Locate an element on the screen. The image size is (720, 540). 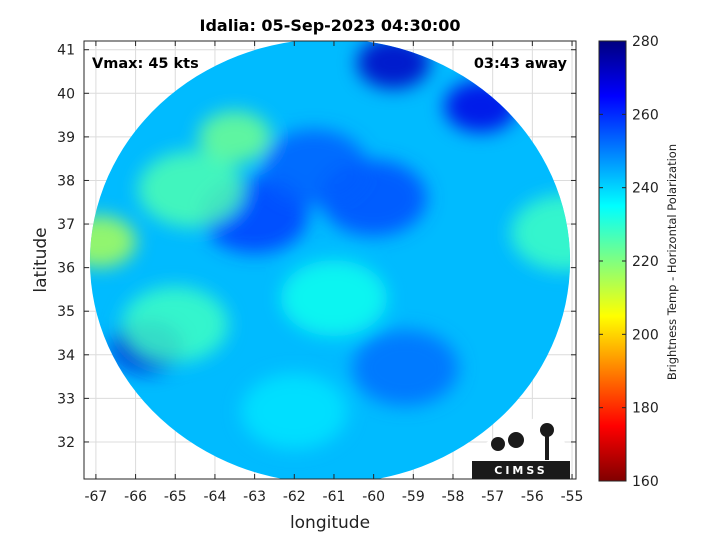
colorbar-ticks: 160 180 200 220 240 260 280 is located at coordinates (629, 262).